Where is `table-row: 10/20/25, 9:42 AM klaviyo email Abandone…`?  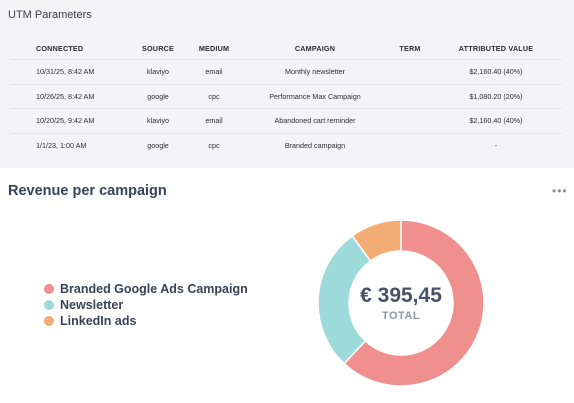
table-row: 10/20/25, 9:42 AM klaviyo email Abandone… is located at coordinates (286, 121).